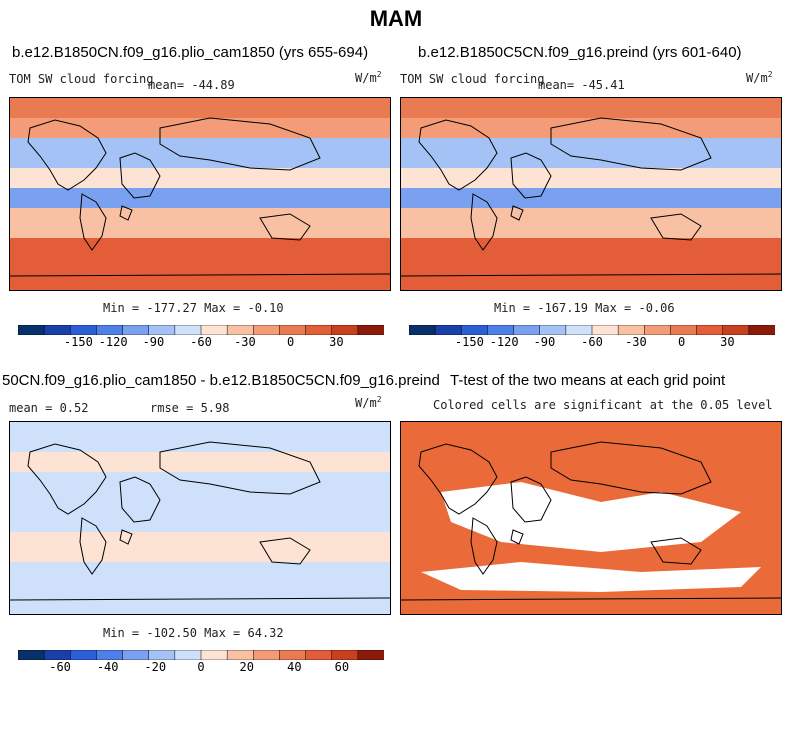  Describe the element at coordinates (368, 77) in the screenshot. I see `panel-1-units: W/m2` at that location.